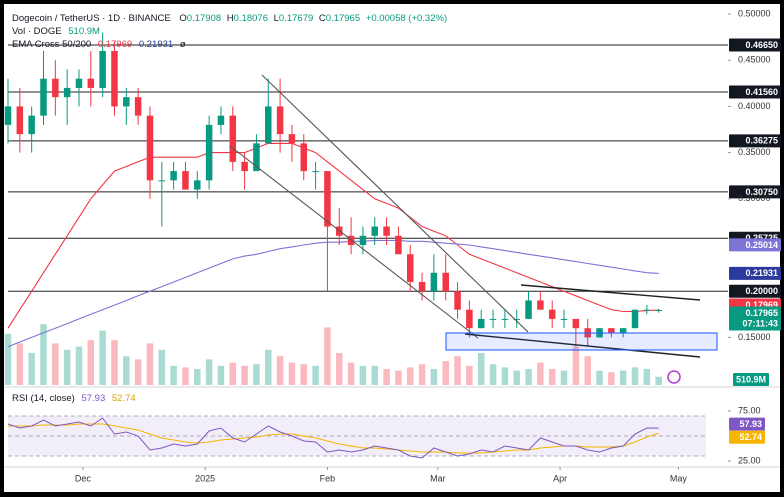 This screenshot has width=784, height=497. Describe the element at coordinates (438, 478) in the screenshot. I see `x-tick-label: Mar` at that location.